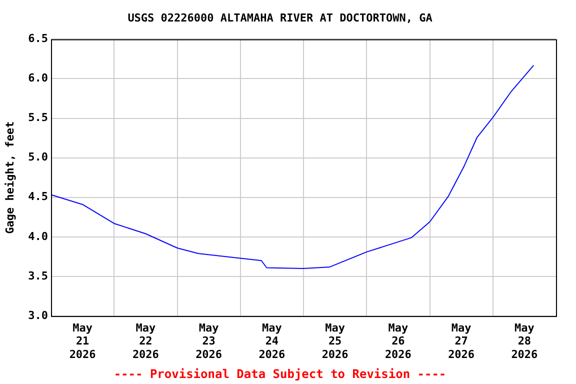 The width and height of the screenshot is (576, 384). I want to click on x-tick-label: May 22 2026, so click(146, 341).